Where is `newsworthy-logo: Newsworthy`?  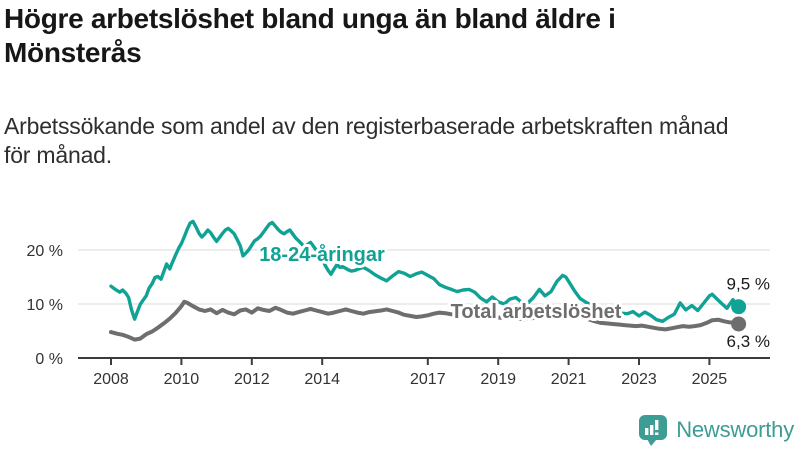 newsworthy-logo: Newsworthy is located at coordinates (715, 430).